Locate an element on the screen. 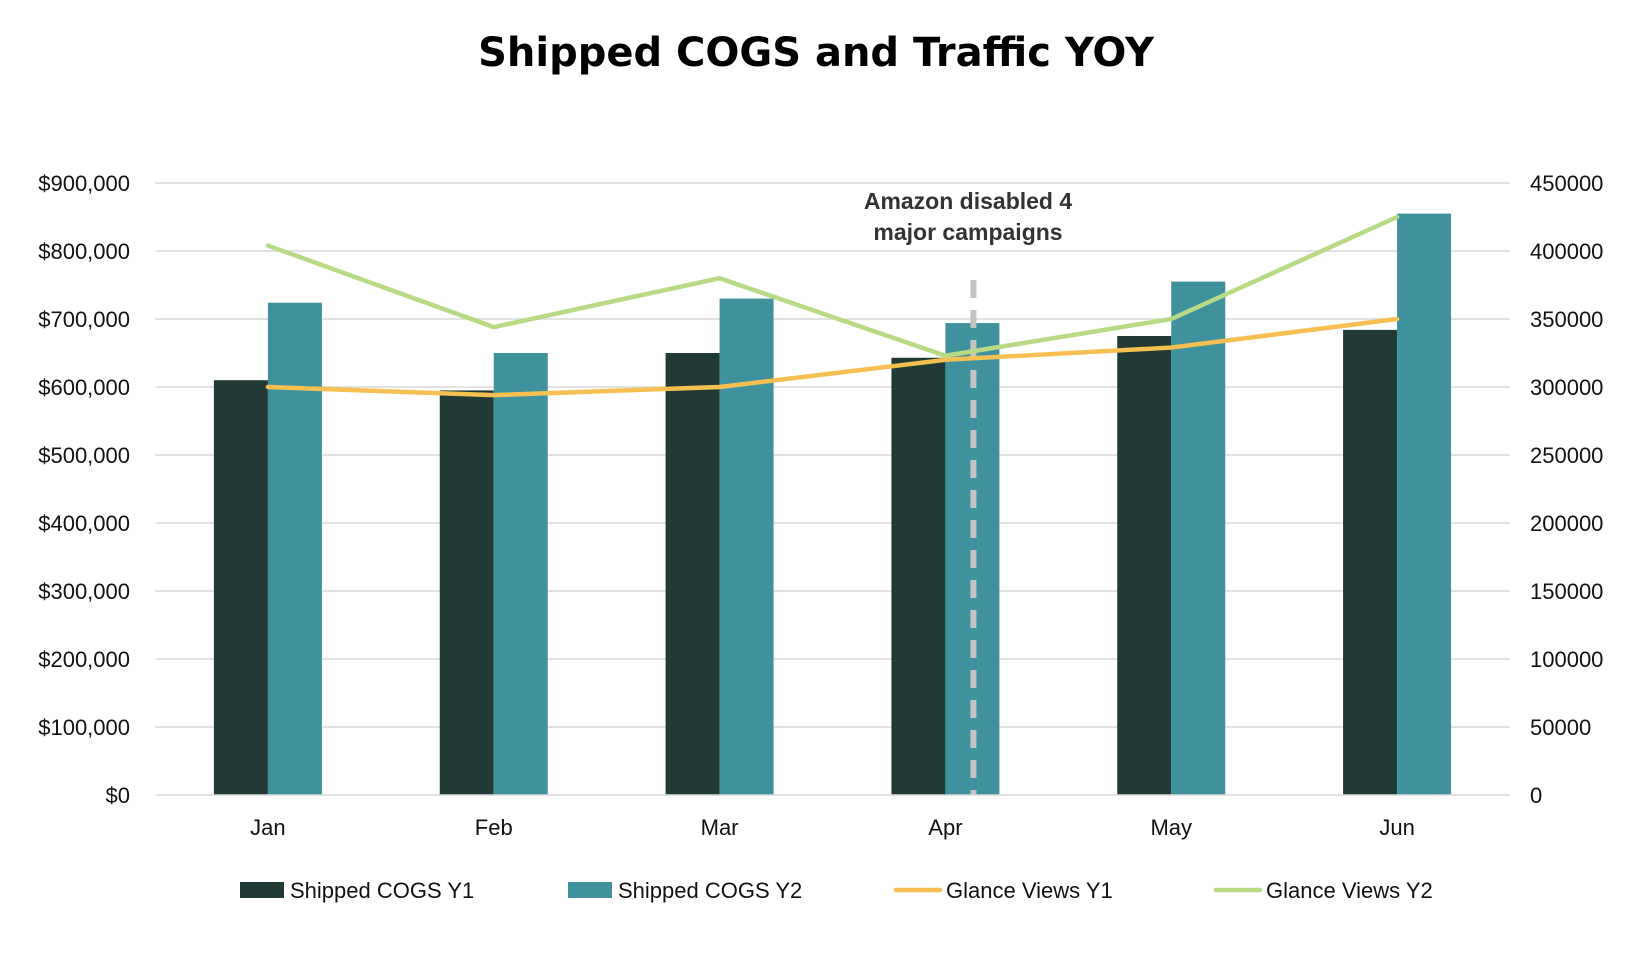 The width and height of the screenshot is (1632, 961). y-left-tick-label: $200,000 is located at coordinates (84, 659).